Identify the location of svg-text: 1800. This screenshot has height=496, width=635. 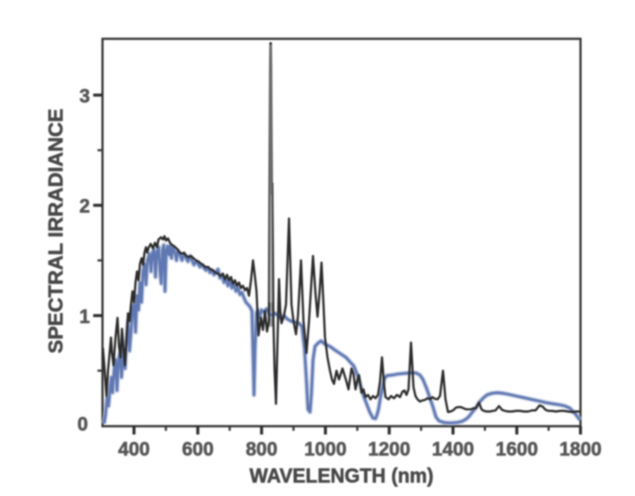
(580, 450).